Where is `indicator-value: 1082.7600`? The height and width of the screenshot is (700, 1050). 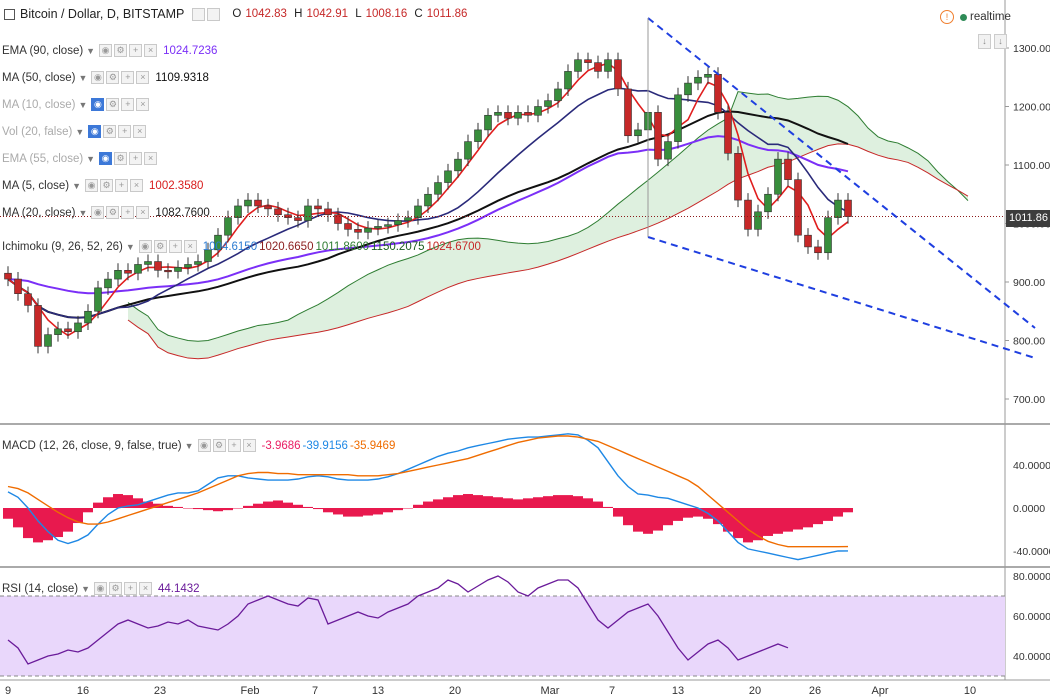
indicator-value: 1082.7600 is located at coordinates (182, 212).